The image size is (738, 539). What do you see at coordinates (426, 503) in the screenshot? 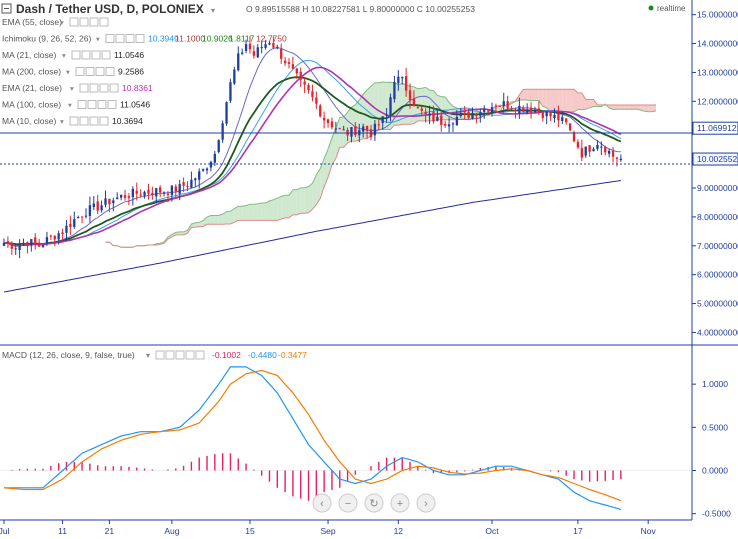
I see `scroll-right-button` at bounding box center [426, 503].